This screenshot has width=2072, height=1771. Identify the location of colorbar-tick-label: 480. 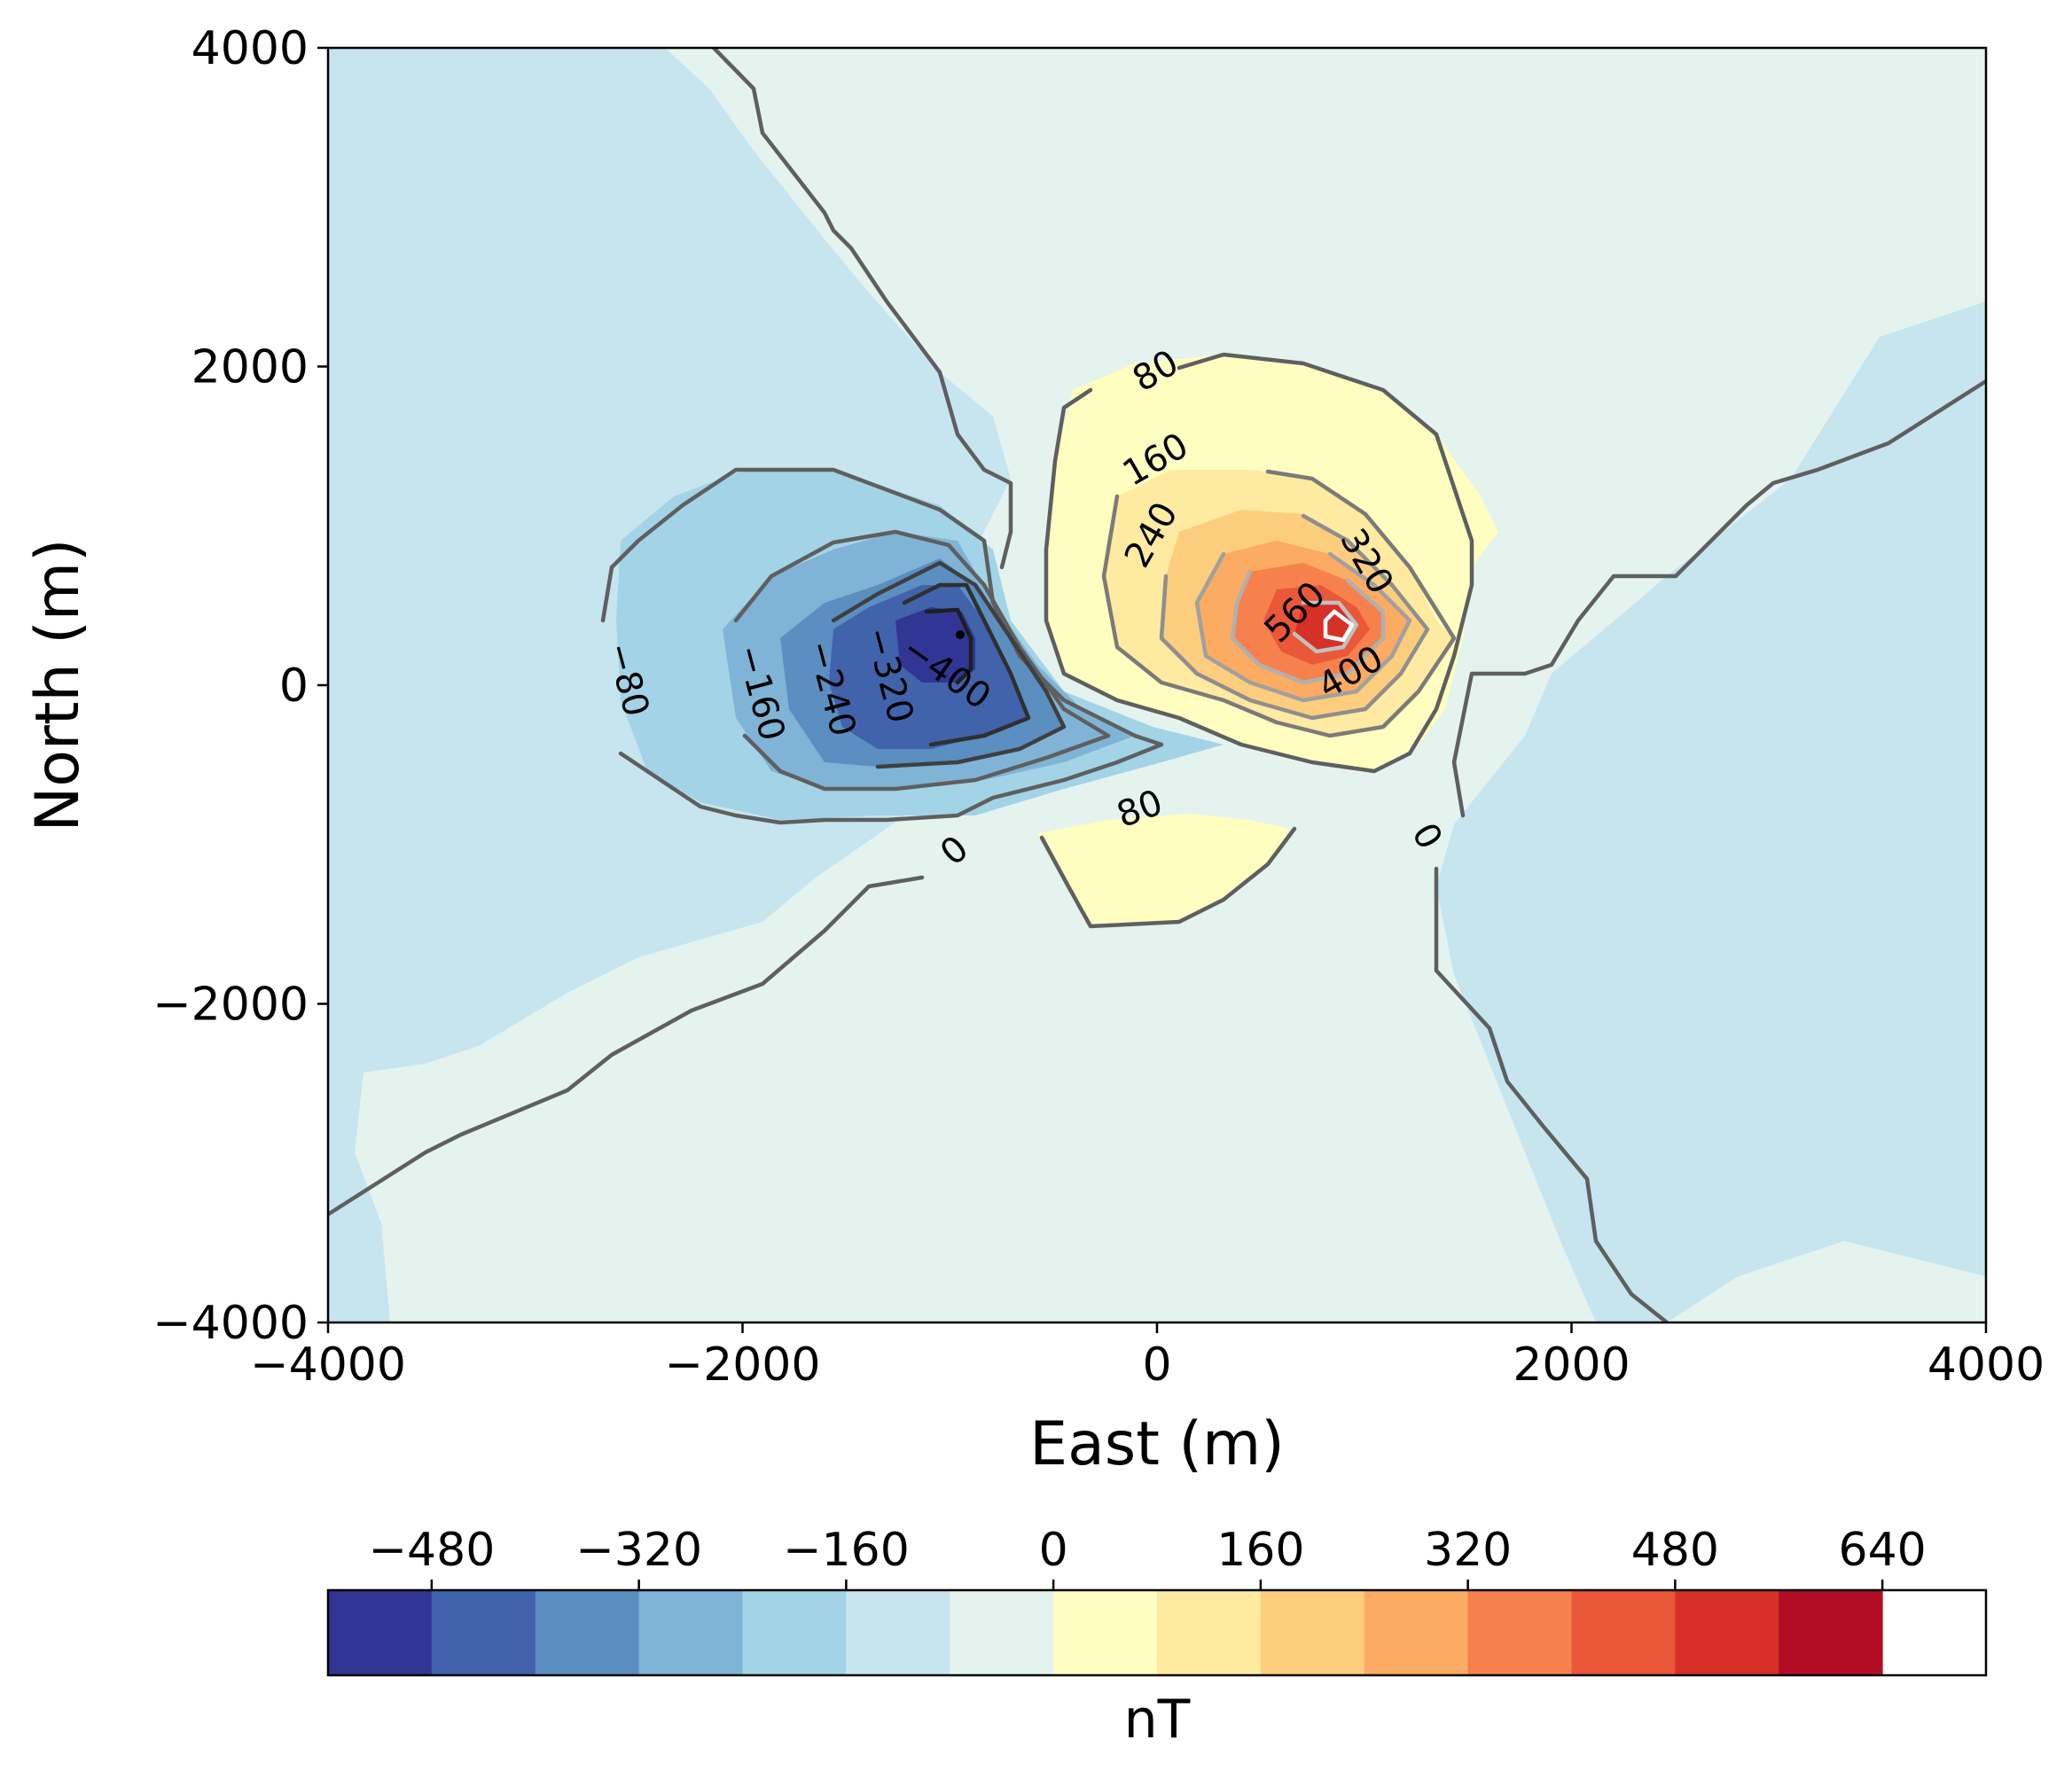
(1675, 1550).